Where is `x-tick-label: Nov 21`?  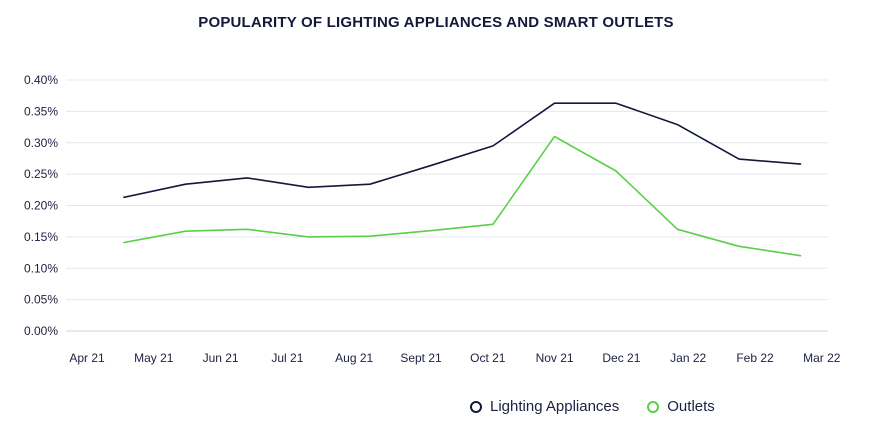 x-tick-label: Nov 21 is located at coordinates (555, 358).